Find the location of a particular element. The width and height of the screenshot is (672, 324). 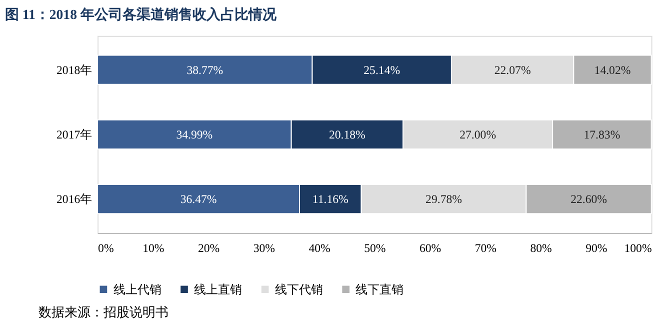

x-tick-label: 60% is located at coordinates (430, 248).